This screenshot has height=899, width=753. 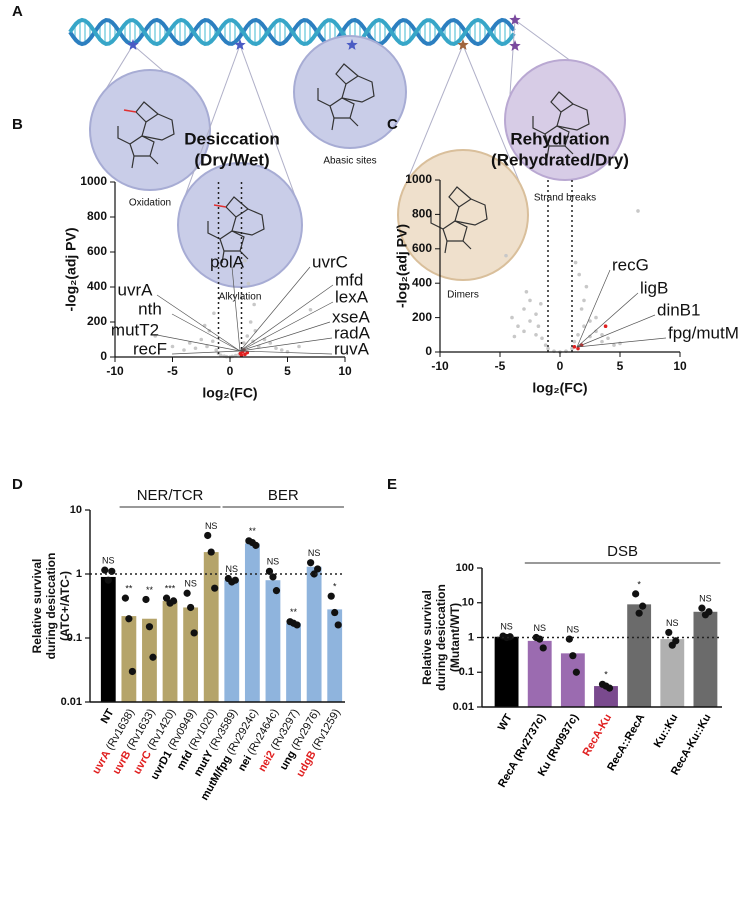 What do you see at coordinates (51, 606) in the screenshot?
I see `y-axis-label: during desiccation` at bounding box center [51, 606].